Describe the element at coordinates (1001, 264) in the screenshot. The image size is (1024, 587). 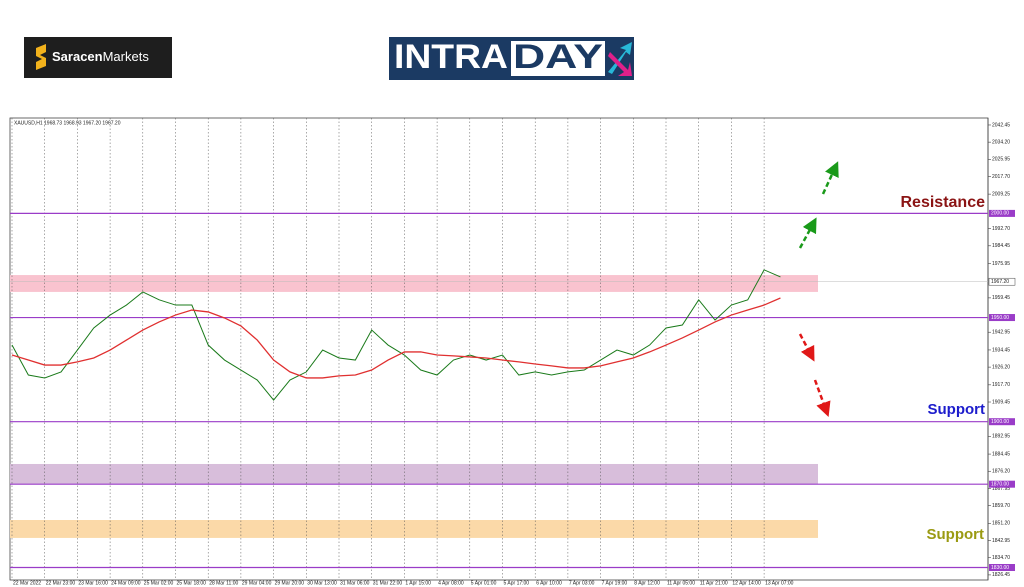
I see `y-tick-label: 1975.95` at that location.